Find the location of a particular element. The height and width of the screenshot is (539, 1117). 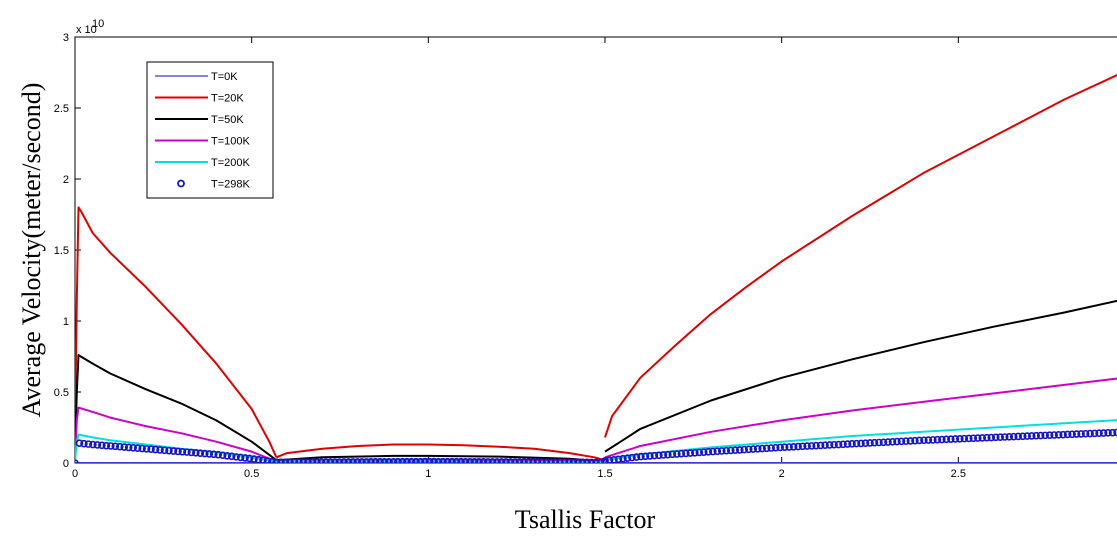

y-tick-label: 2.5 is located at coordinates (61, 109).